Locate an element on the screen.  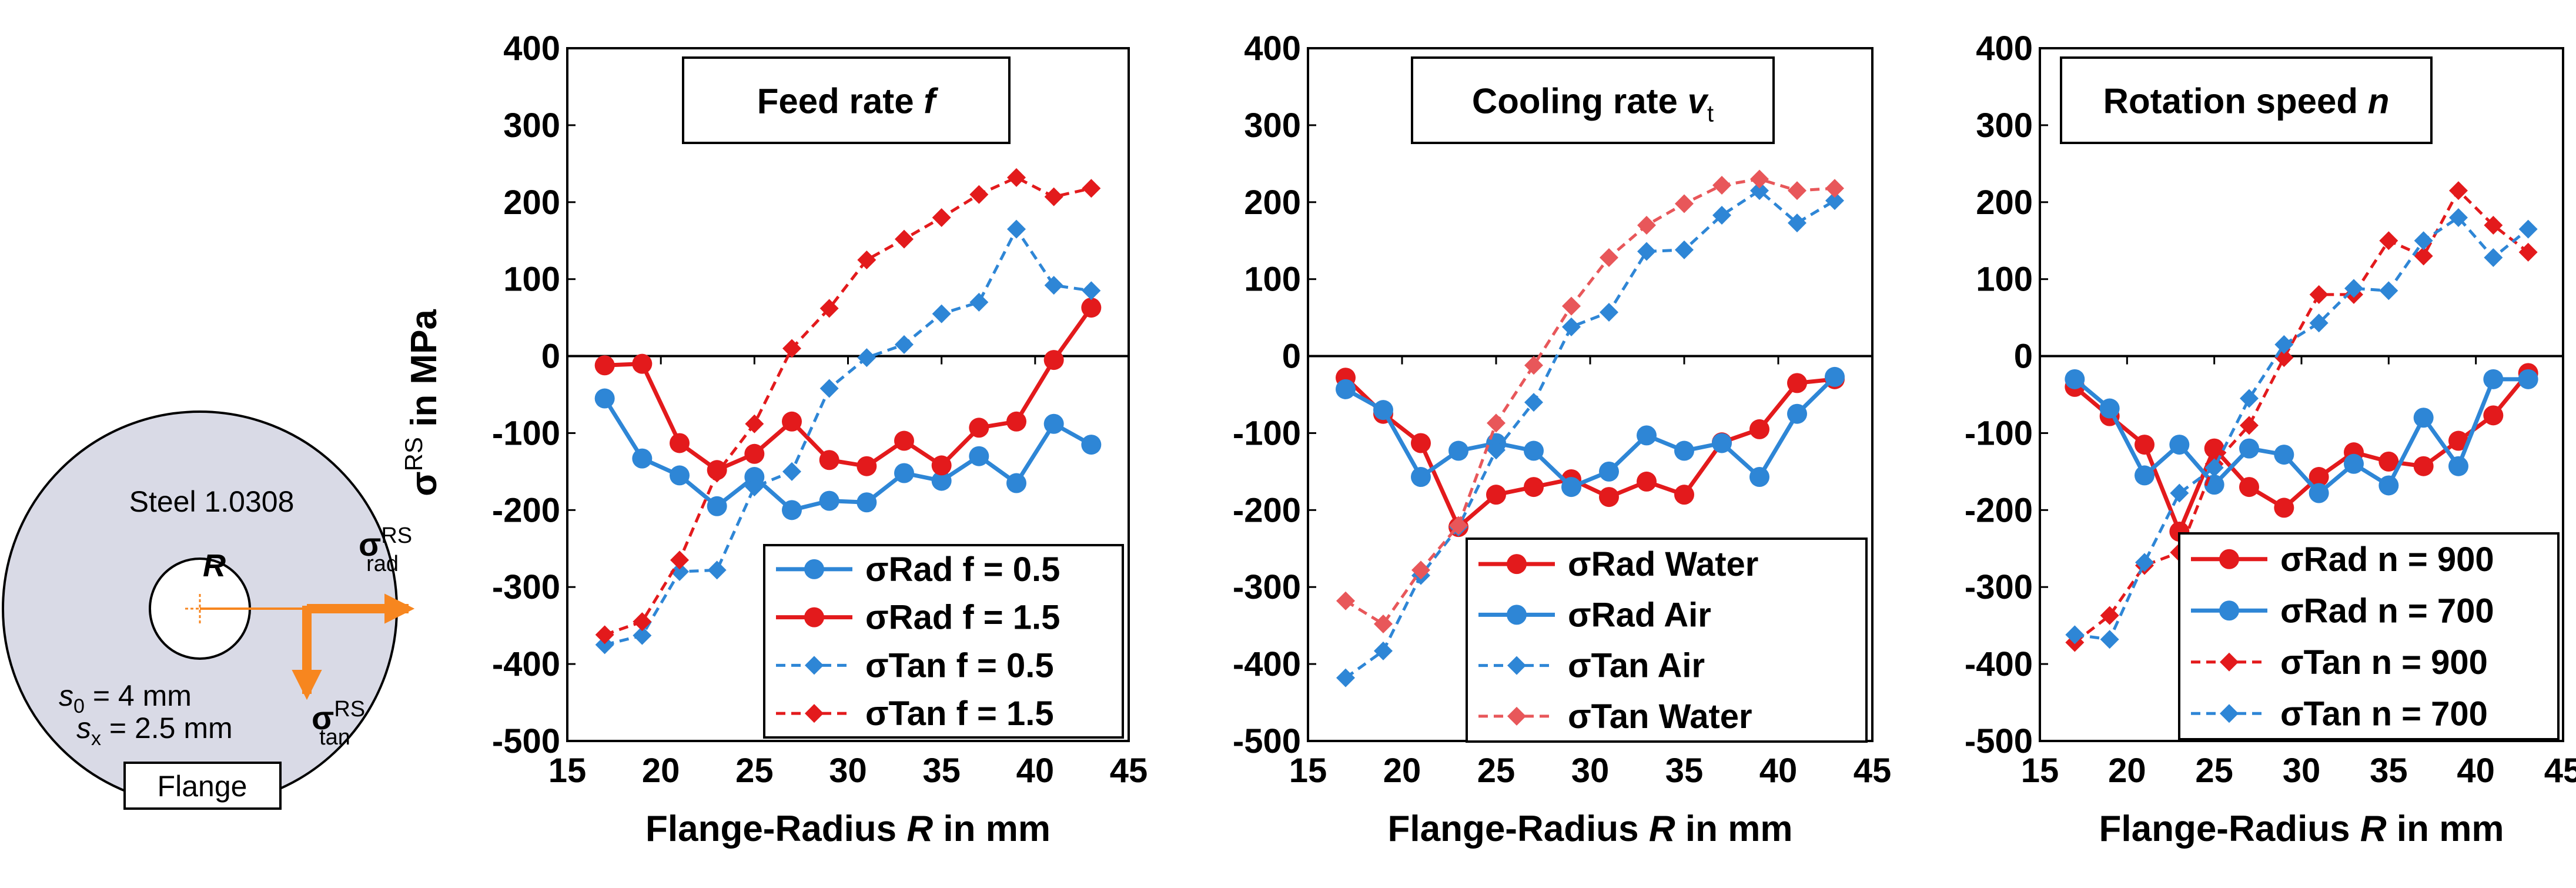
legend-label: σTan f = 1.5 is located at coordinates (959, 714).